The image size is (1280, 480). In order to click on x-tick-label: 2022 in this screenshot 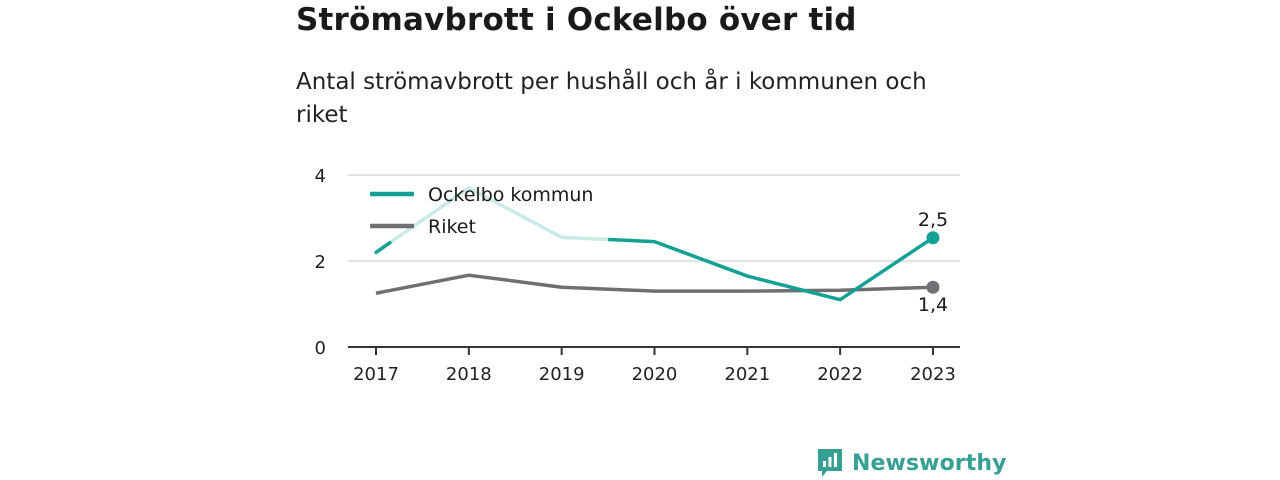, I will do `click(840, 374)`.